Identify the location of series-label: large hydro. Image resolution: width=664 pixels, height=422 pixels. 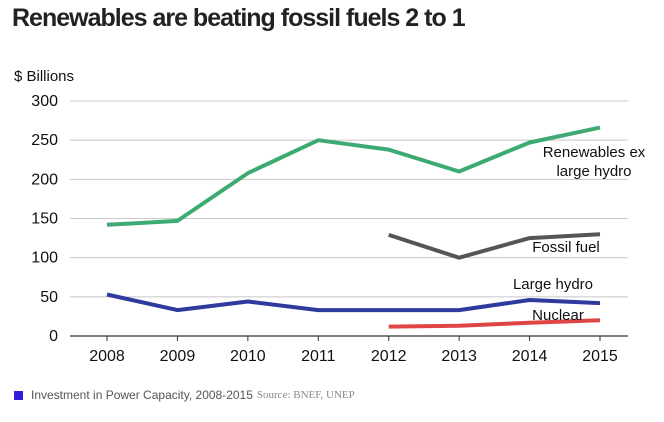
(593, 171).